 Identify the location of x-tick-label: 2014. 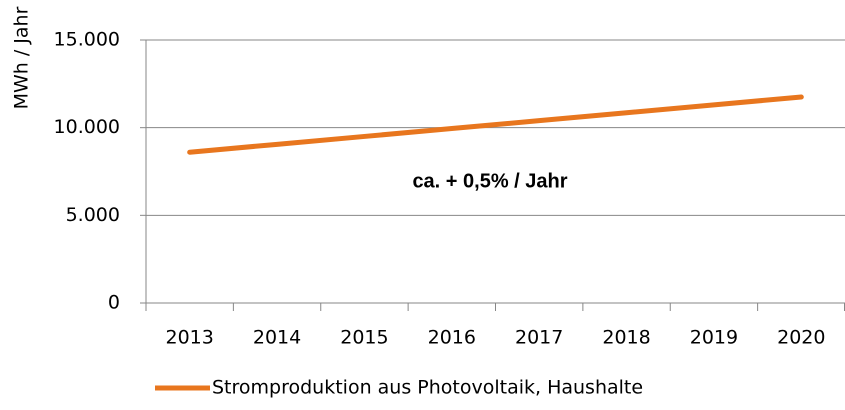
(277, 338).